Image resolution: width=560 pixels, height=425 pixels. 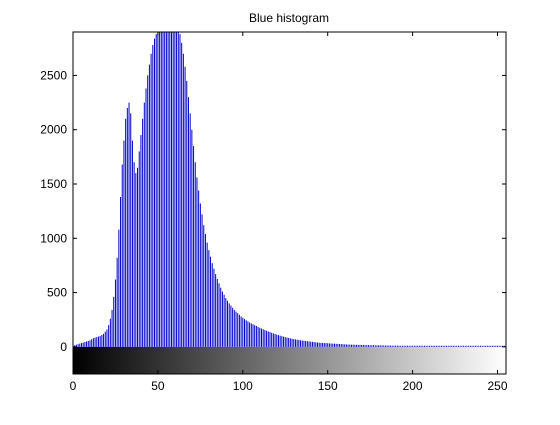 What do you see at coordinates (328, 386) in the screenshot?
I see `x-tick-label: 150` at bounding box center [328, 386].